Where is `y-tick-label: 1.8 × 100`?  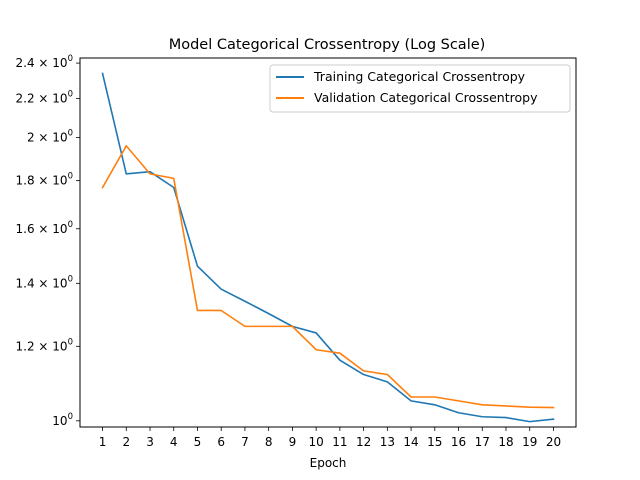 y-tick-label: 1.8 × 100 is located at coordinates (44, 180).